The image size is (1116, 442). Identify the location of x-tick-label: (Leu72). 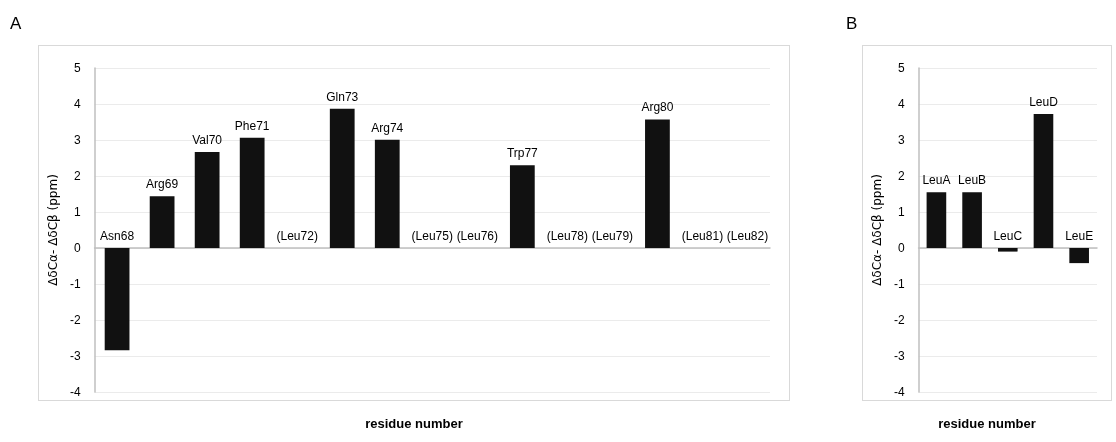
(297, 236).